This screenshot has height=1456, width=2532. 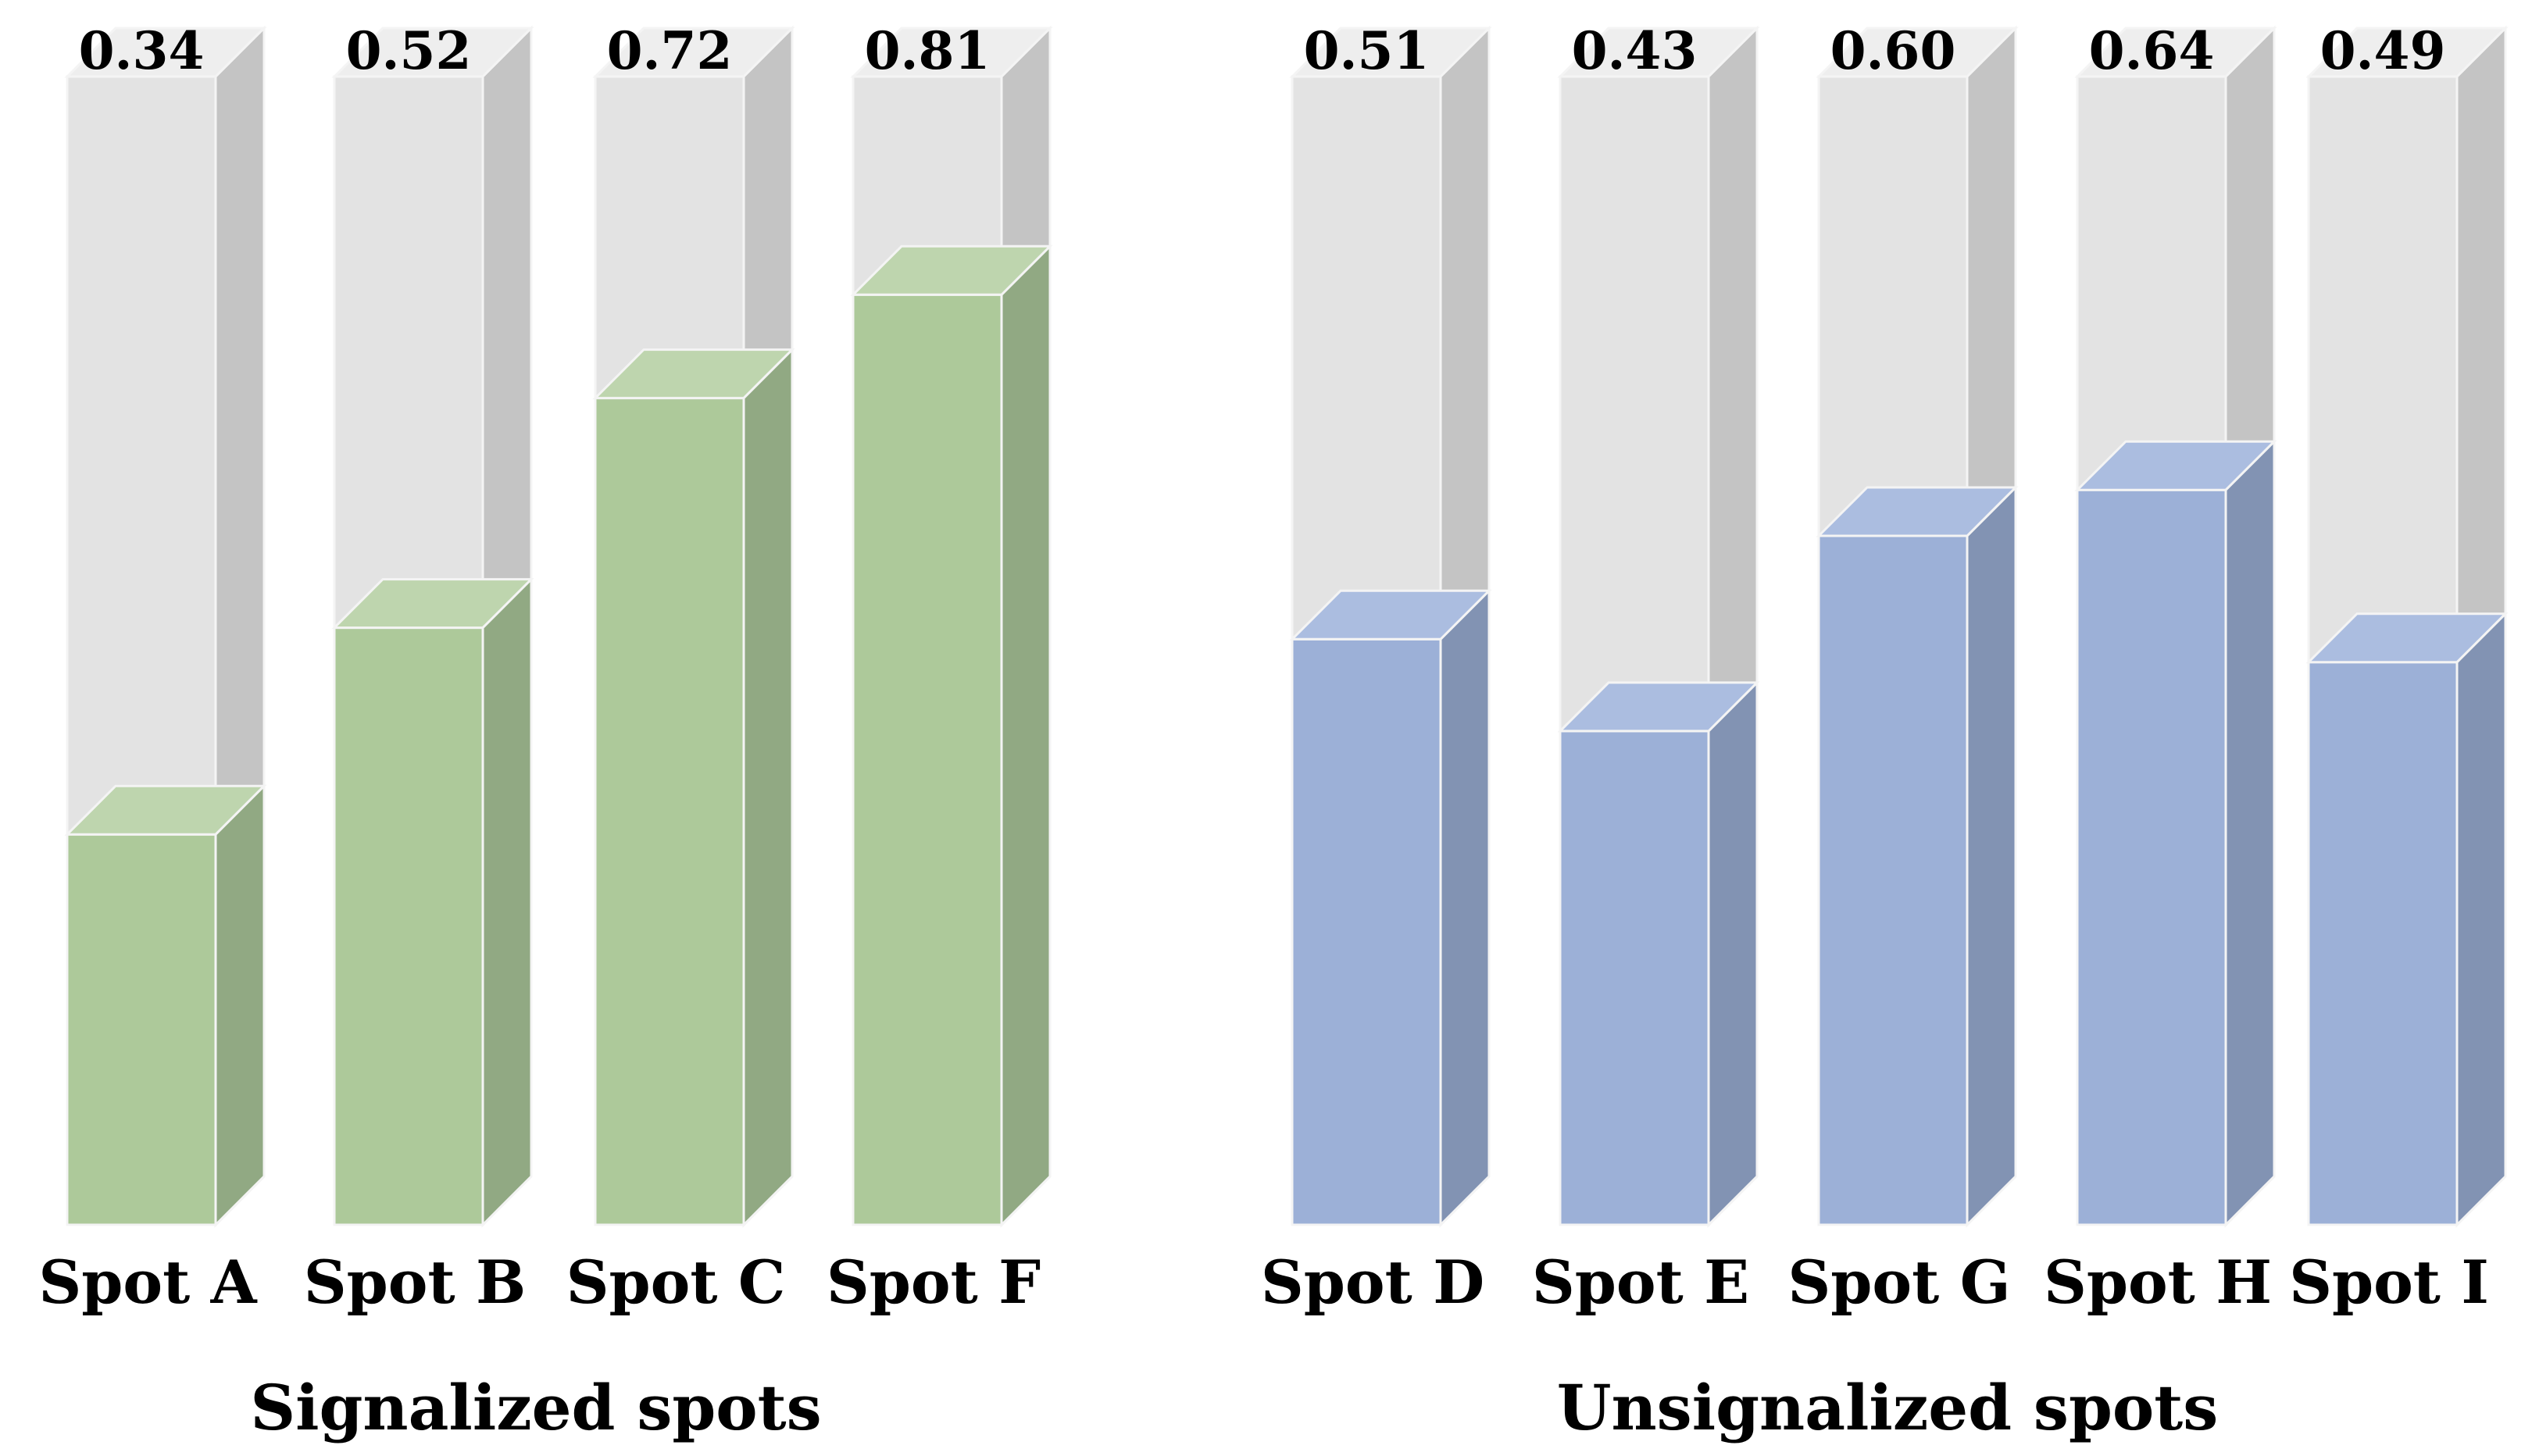 I want to click on value-label-spot-h: 0.64, so click(x=2152, y=50).